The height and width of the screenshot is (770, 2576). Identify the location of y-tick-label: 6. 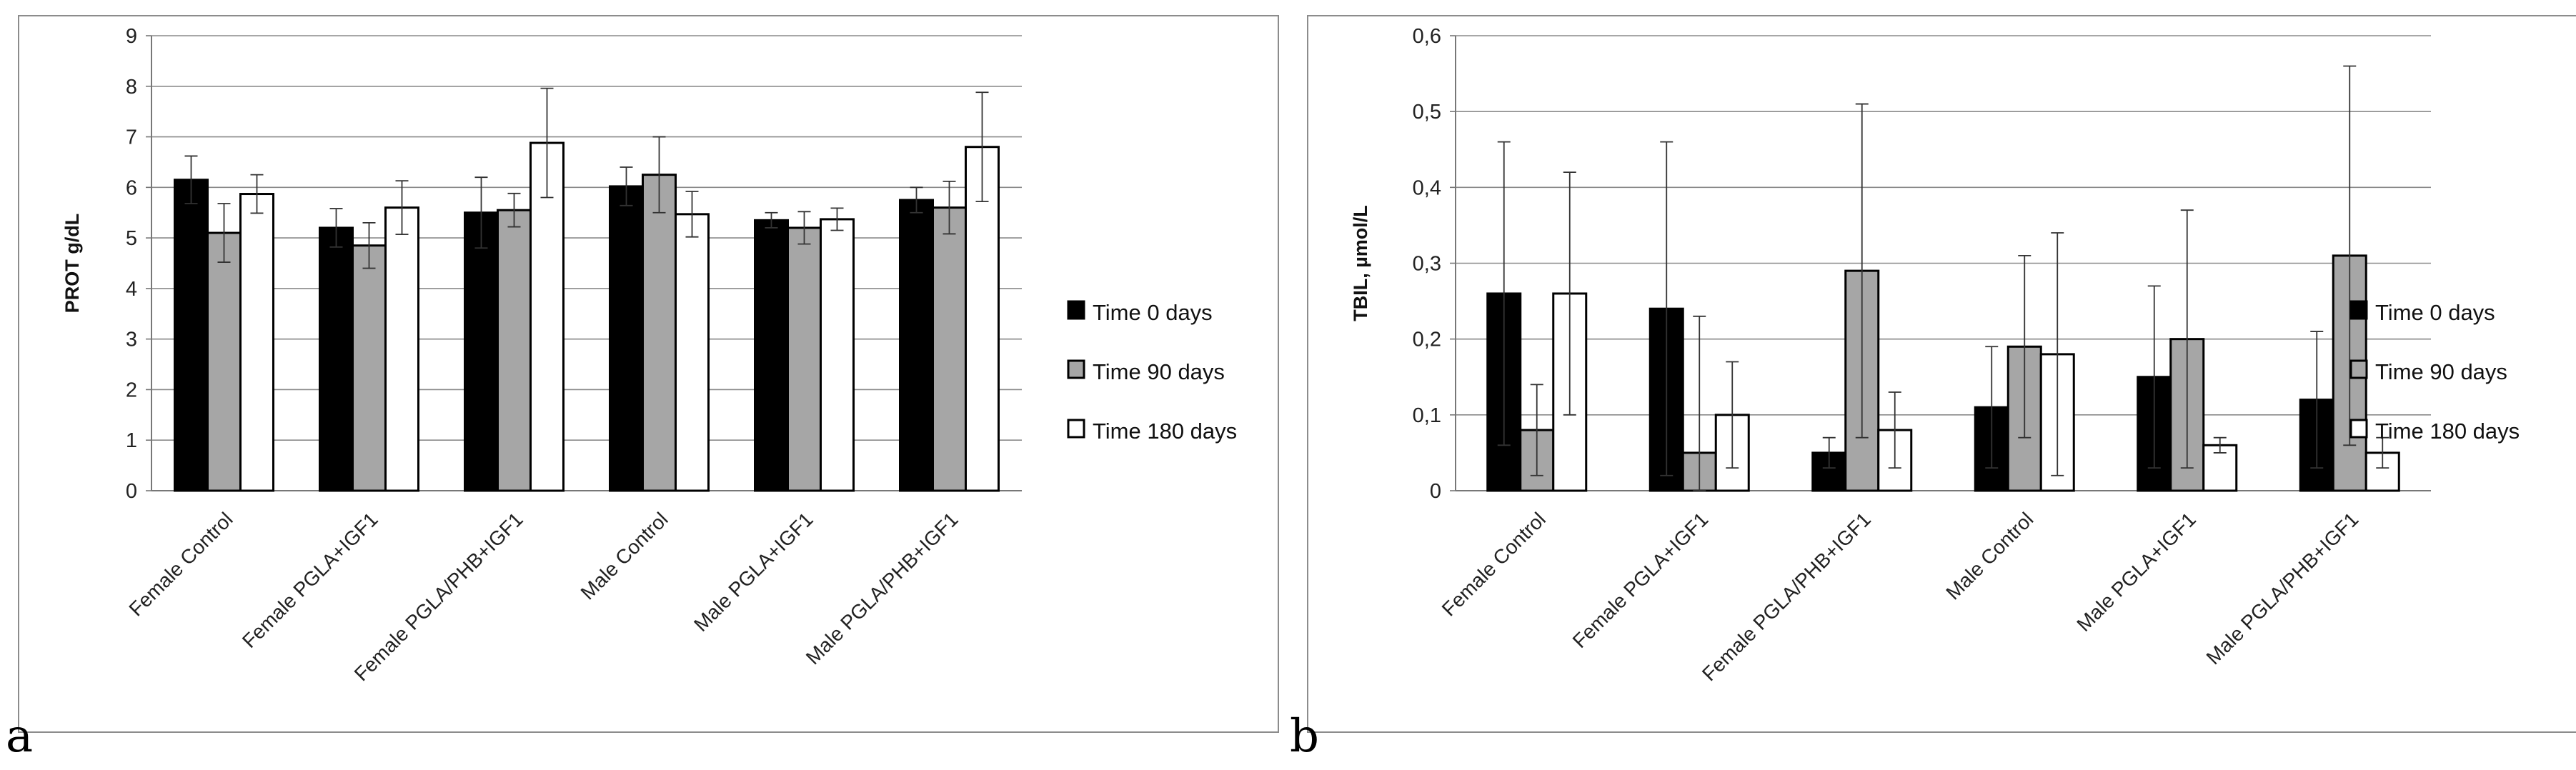
(131, 187).